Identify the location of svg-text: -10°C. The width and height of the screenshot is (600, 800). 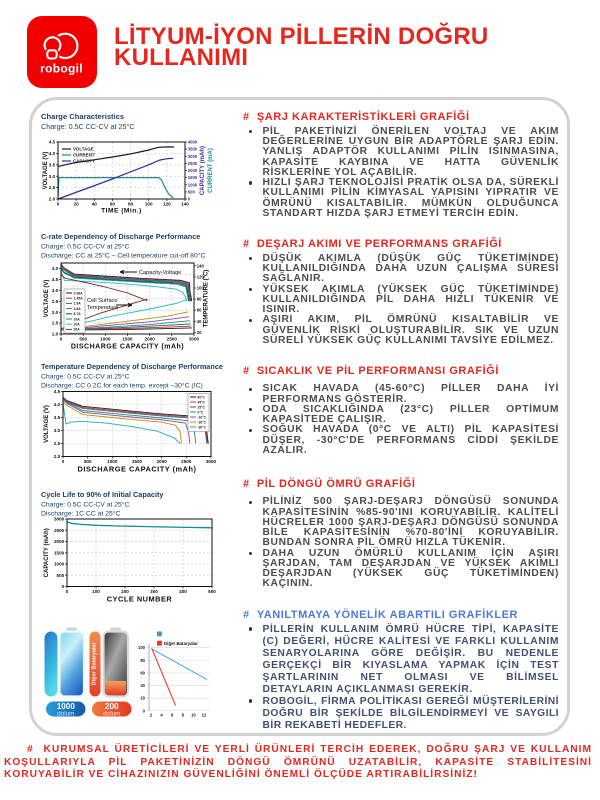
(202, 417).